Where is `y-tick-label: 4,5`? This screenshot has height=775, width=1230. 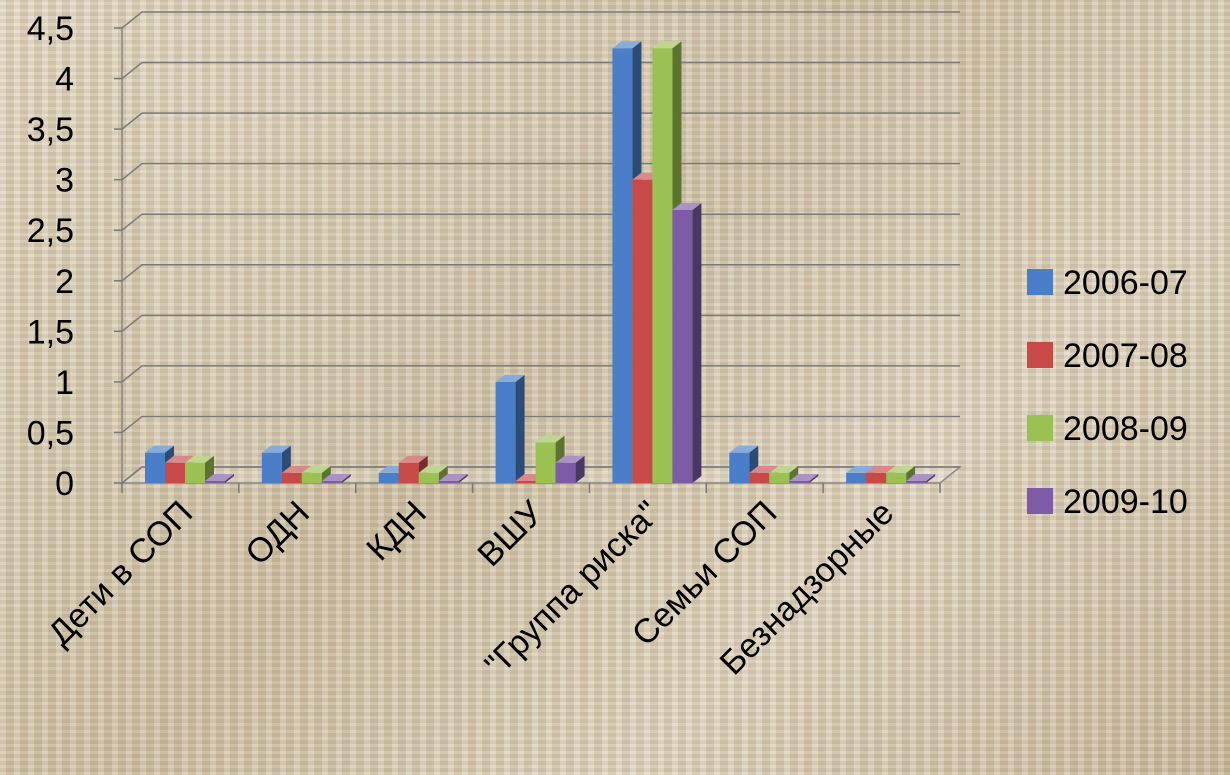
y-tick-label: 4,5 is located at coordinates (50, 29).